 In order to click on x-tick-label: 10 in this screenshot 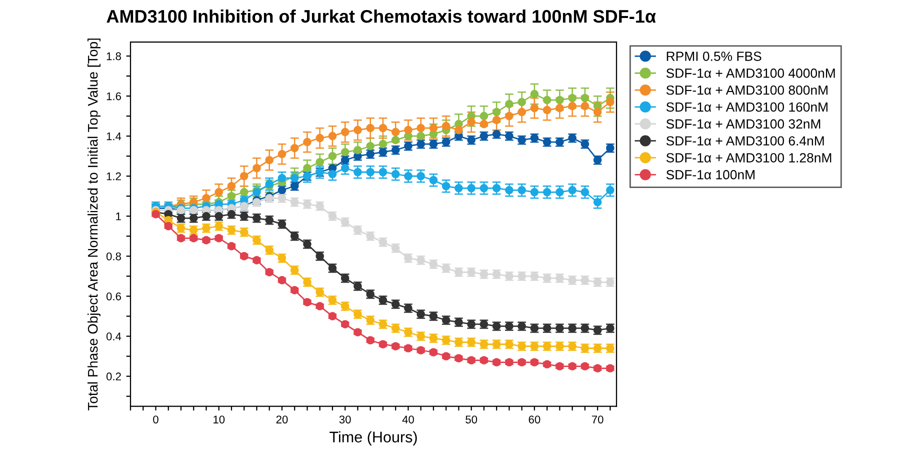, I will do `click(219, 420)`.